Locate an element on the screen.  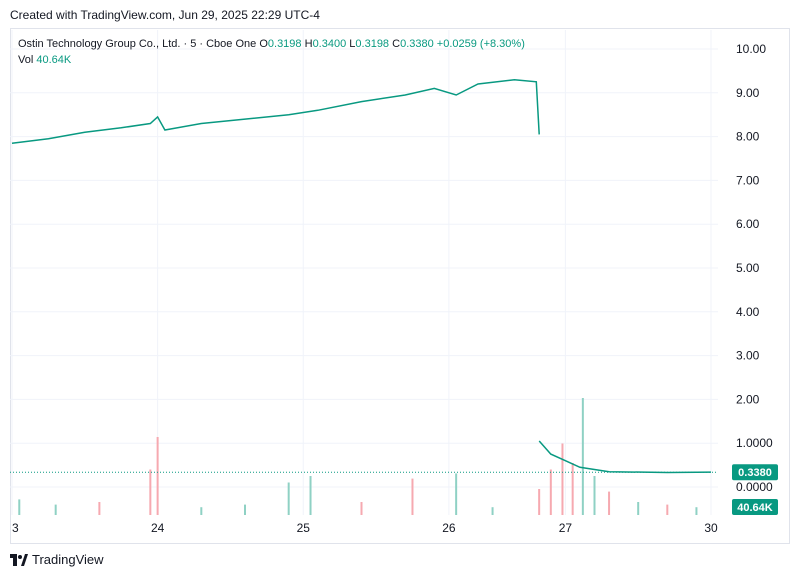
legend-vol-value: 40.64K is located at coordinates (54, 60).